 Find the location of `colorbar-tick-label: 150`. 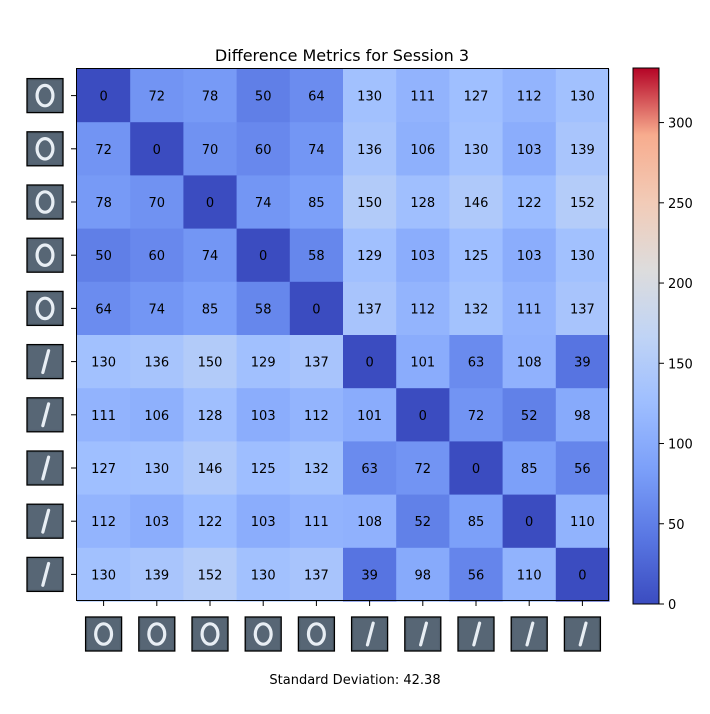

colorbar-tick-label: 150 is located at coordinates (680, 364).